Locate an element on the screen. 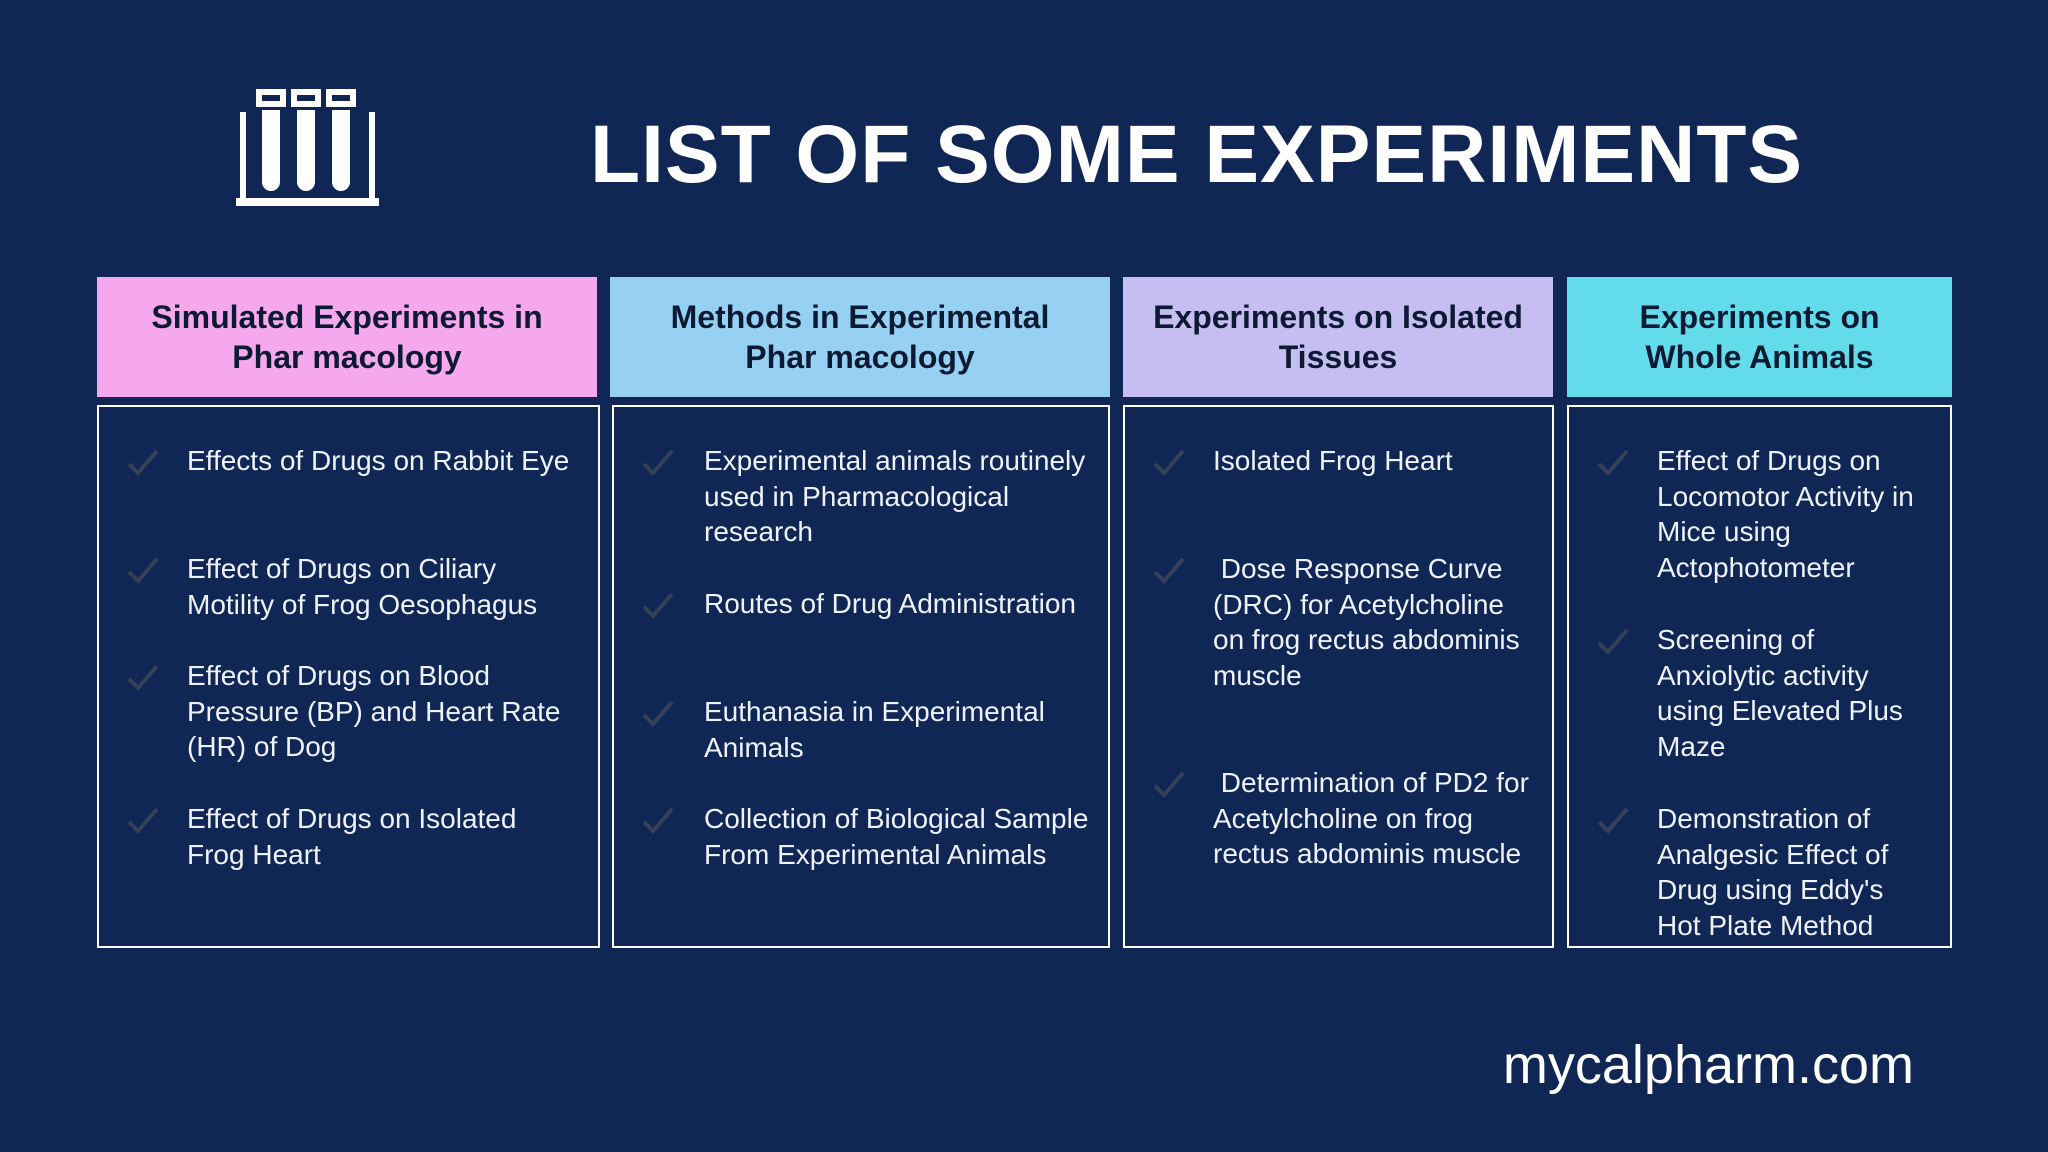  column-header-simulated: Simulated Experiments in Phar macology is located at coordinates (347, 337).